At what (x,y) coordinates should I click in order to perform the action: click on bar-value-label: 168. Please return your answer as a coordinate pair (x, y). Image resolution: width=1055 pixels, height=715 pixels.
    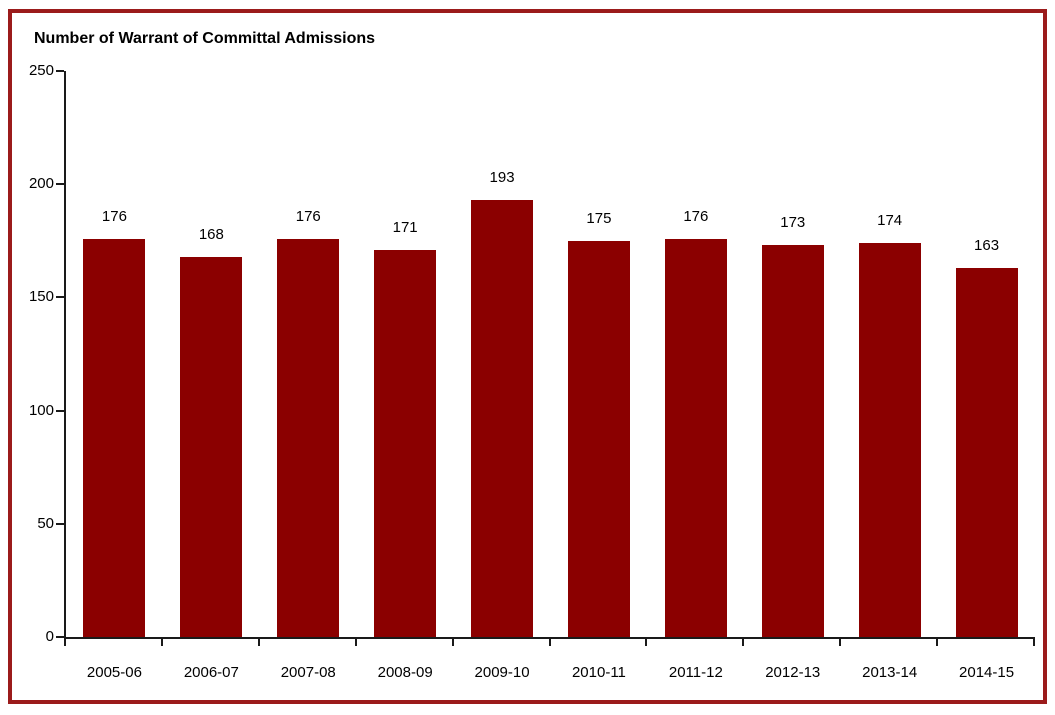
    Looking at the image, I should click on (211, 234).